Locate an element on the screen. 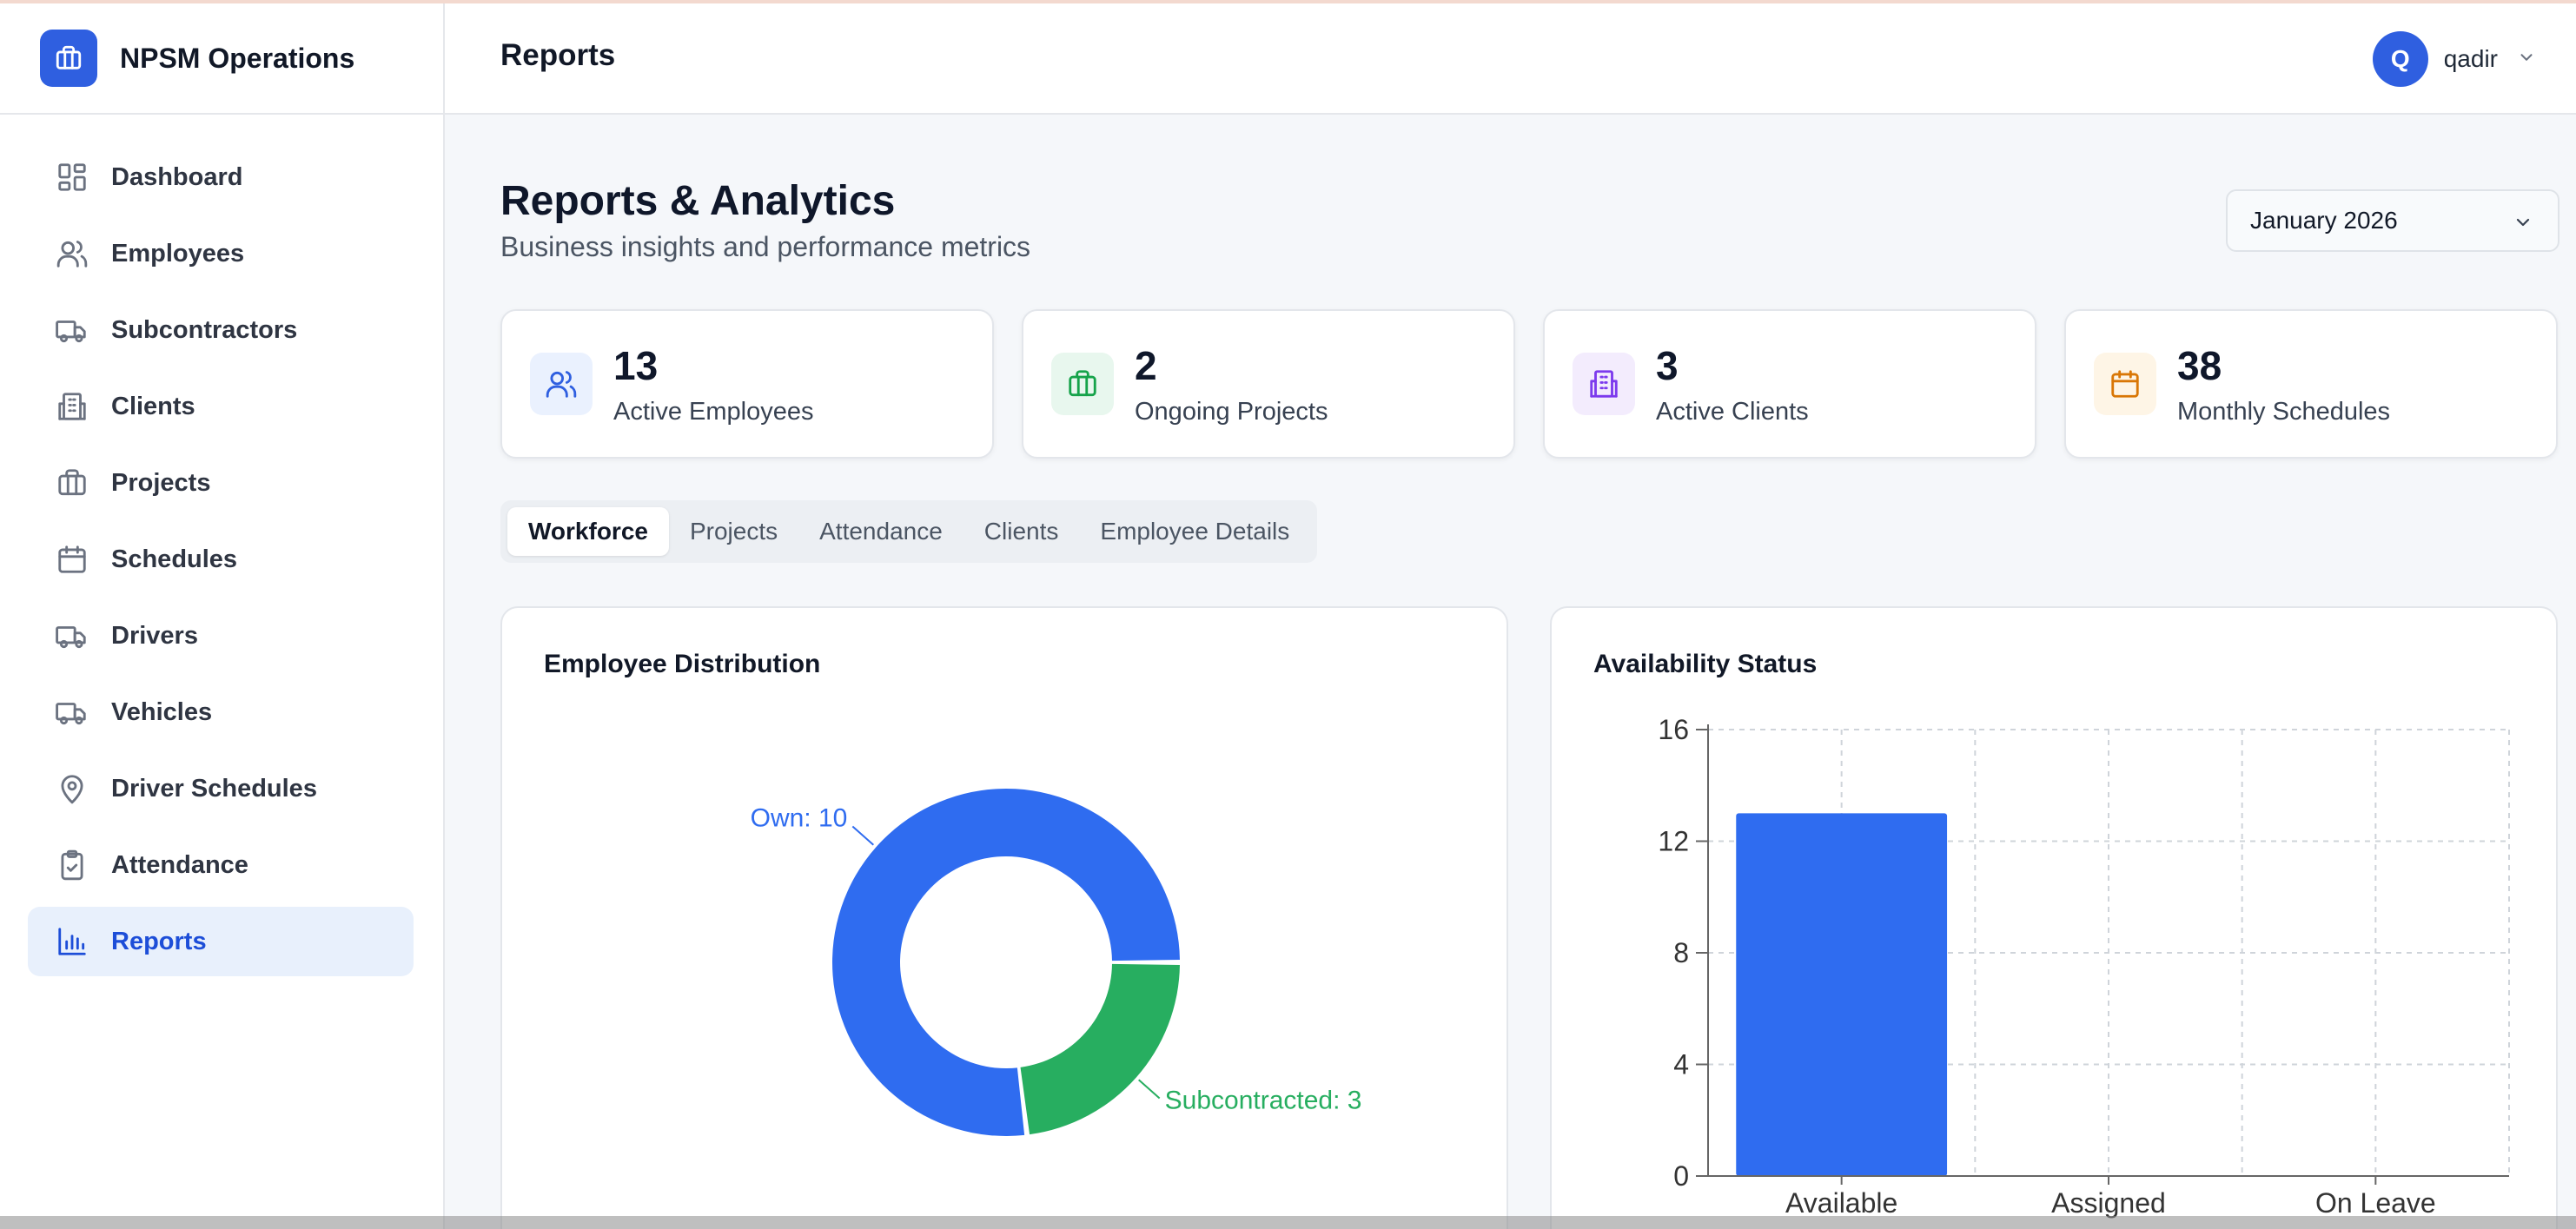 Image resolution: width=2576 pixels, height=1229 pixels. y-tick-label: 0 is located at coordinates (1681, 1176).